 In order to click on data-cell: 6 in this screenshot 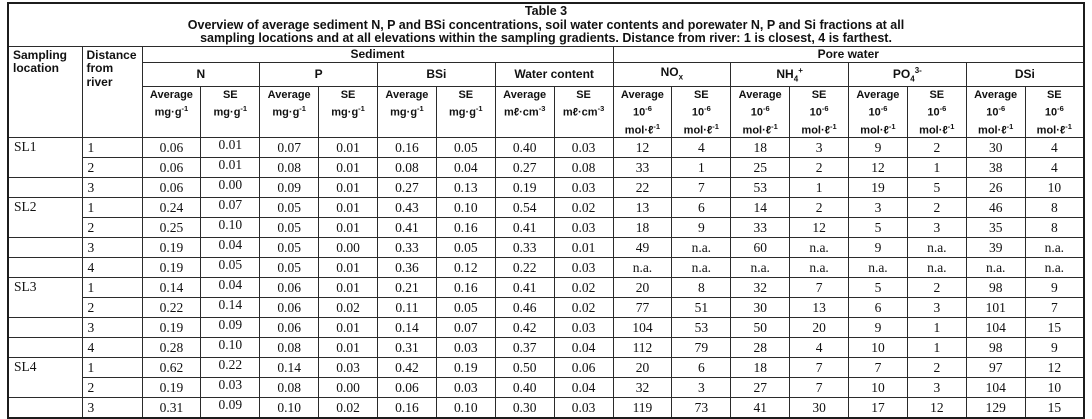, I will do `click(701, 368)`.